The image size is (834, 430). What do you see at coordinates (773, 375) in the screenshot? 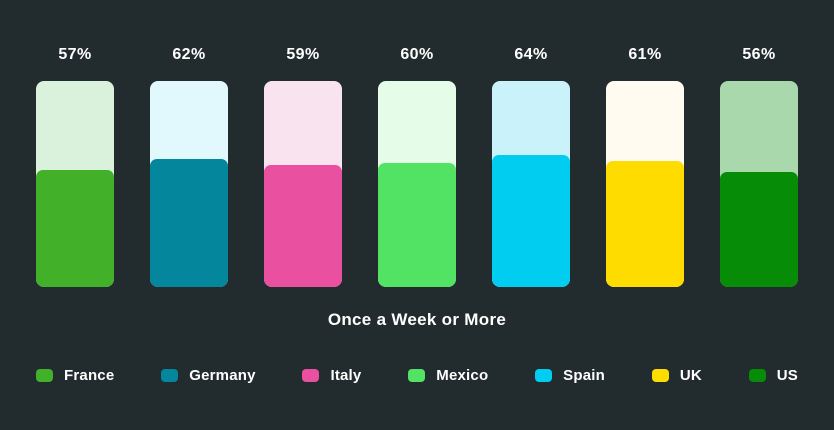
I see `legend-item-us: US` at bounding box center [773, 375].